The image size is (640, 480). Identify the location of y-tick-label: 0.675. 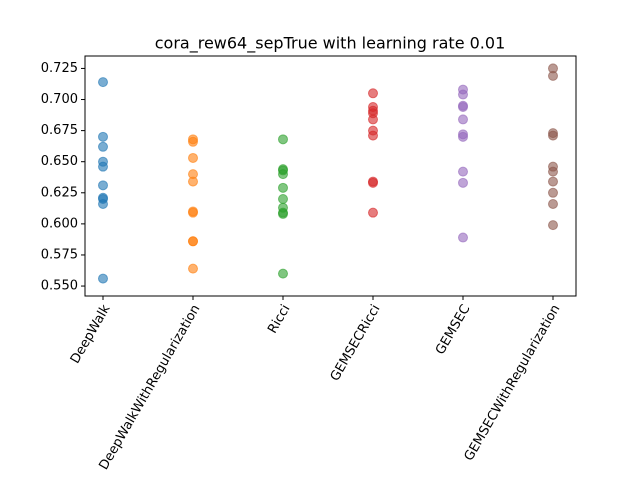
(59, 130).